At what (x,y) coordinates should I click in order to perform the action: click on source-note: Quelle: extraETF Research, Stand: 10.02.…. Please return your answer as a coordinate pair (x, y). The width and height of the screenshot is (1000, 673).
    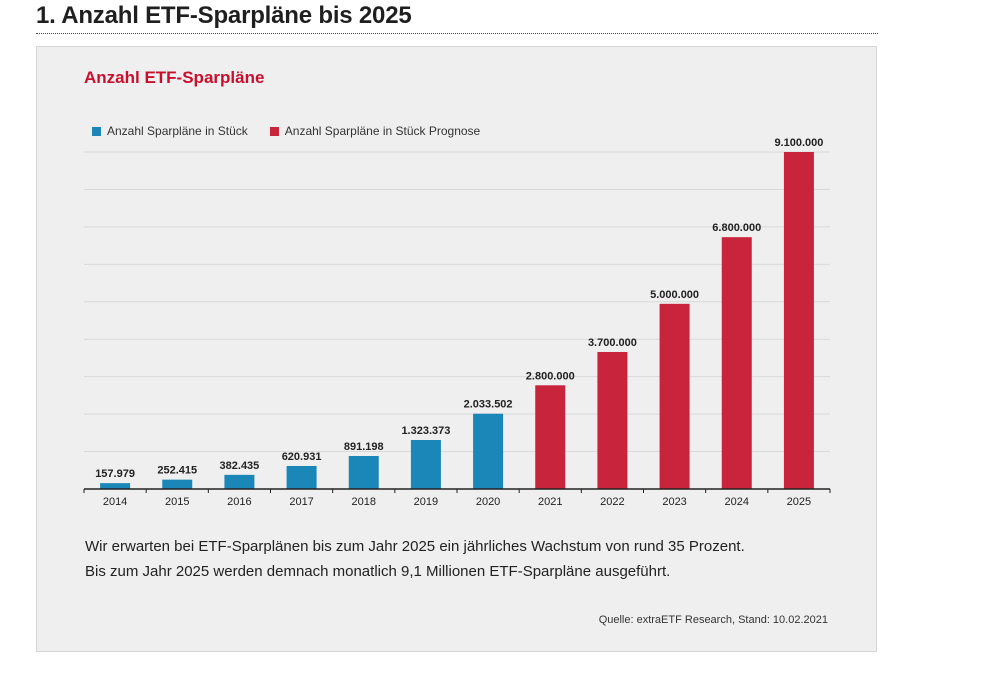
    Looking at the image, I should click on (713, 620).